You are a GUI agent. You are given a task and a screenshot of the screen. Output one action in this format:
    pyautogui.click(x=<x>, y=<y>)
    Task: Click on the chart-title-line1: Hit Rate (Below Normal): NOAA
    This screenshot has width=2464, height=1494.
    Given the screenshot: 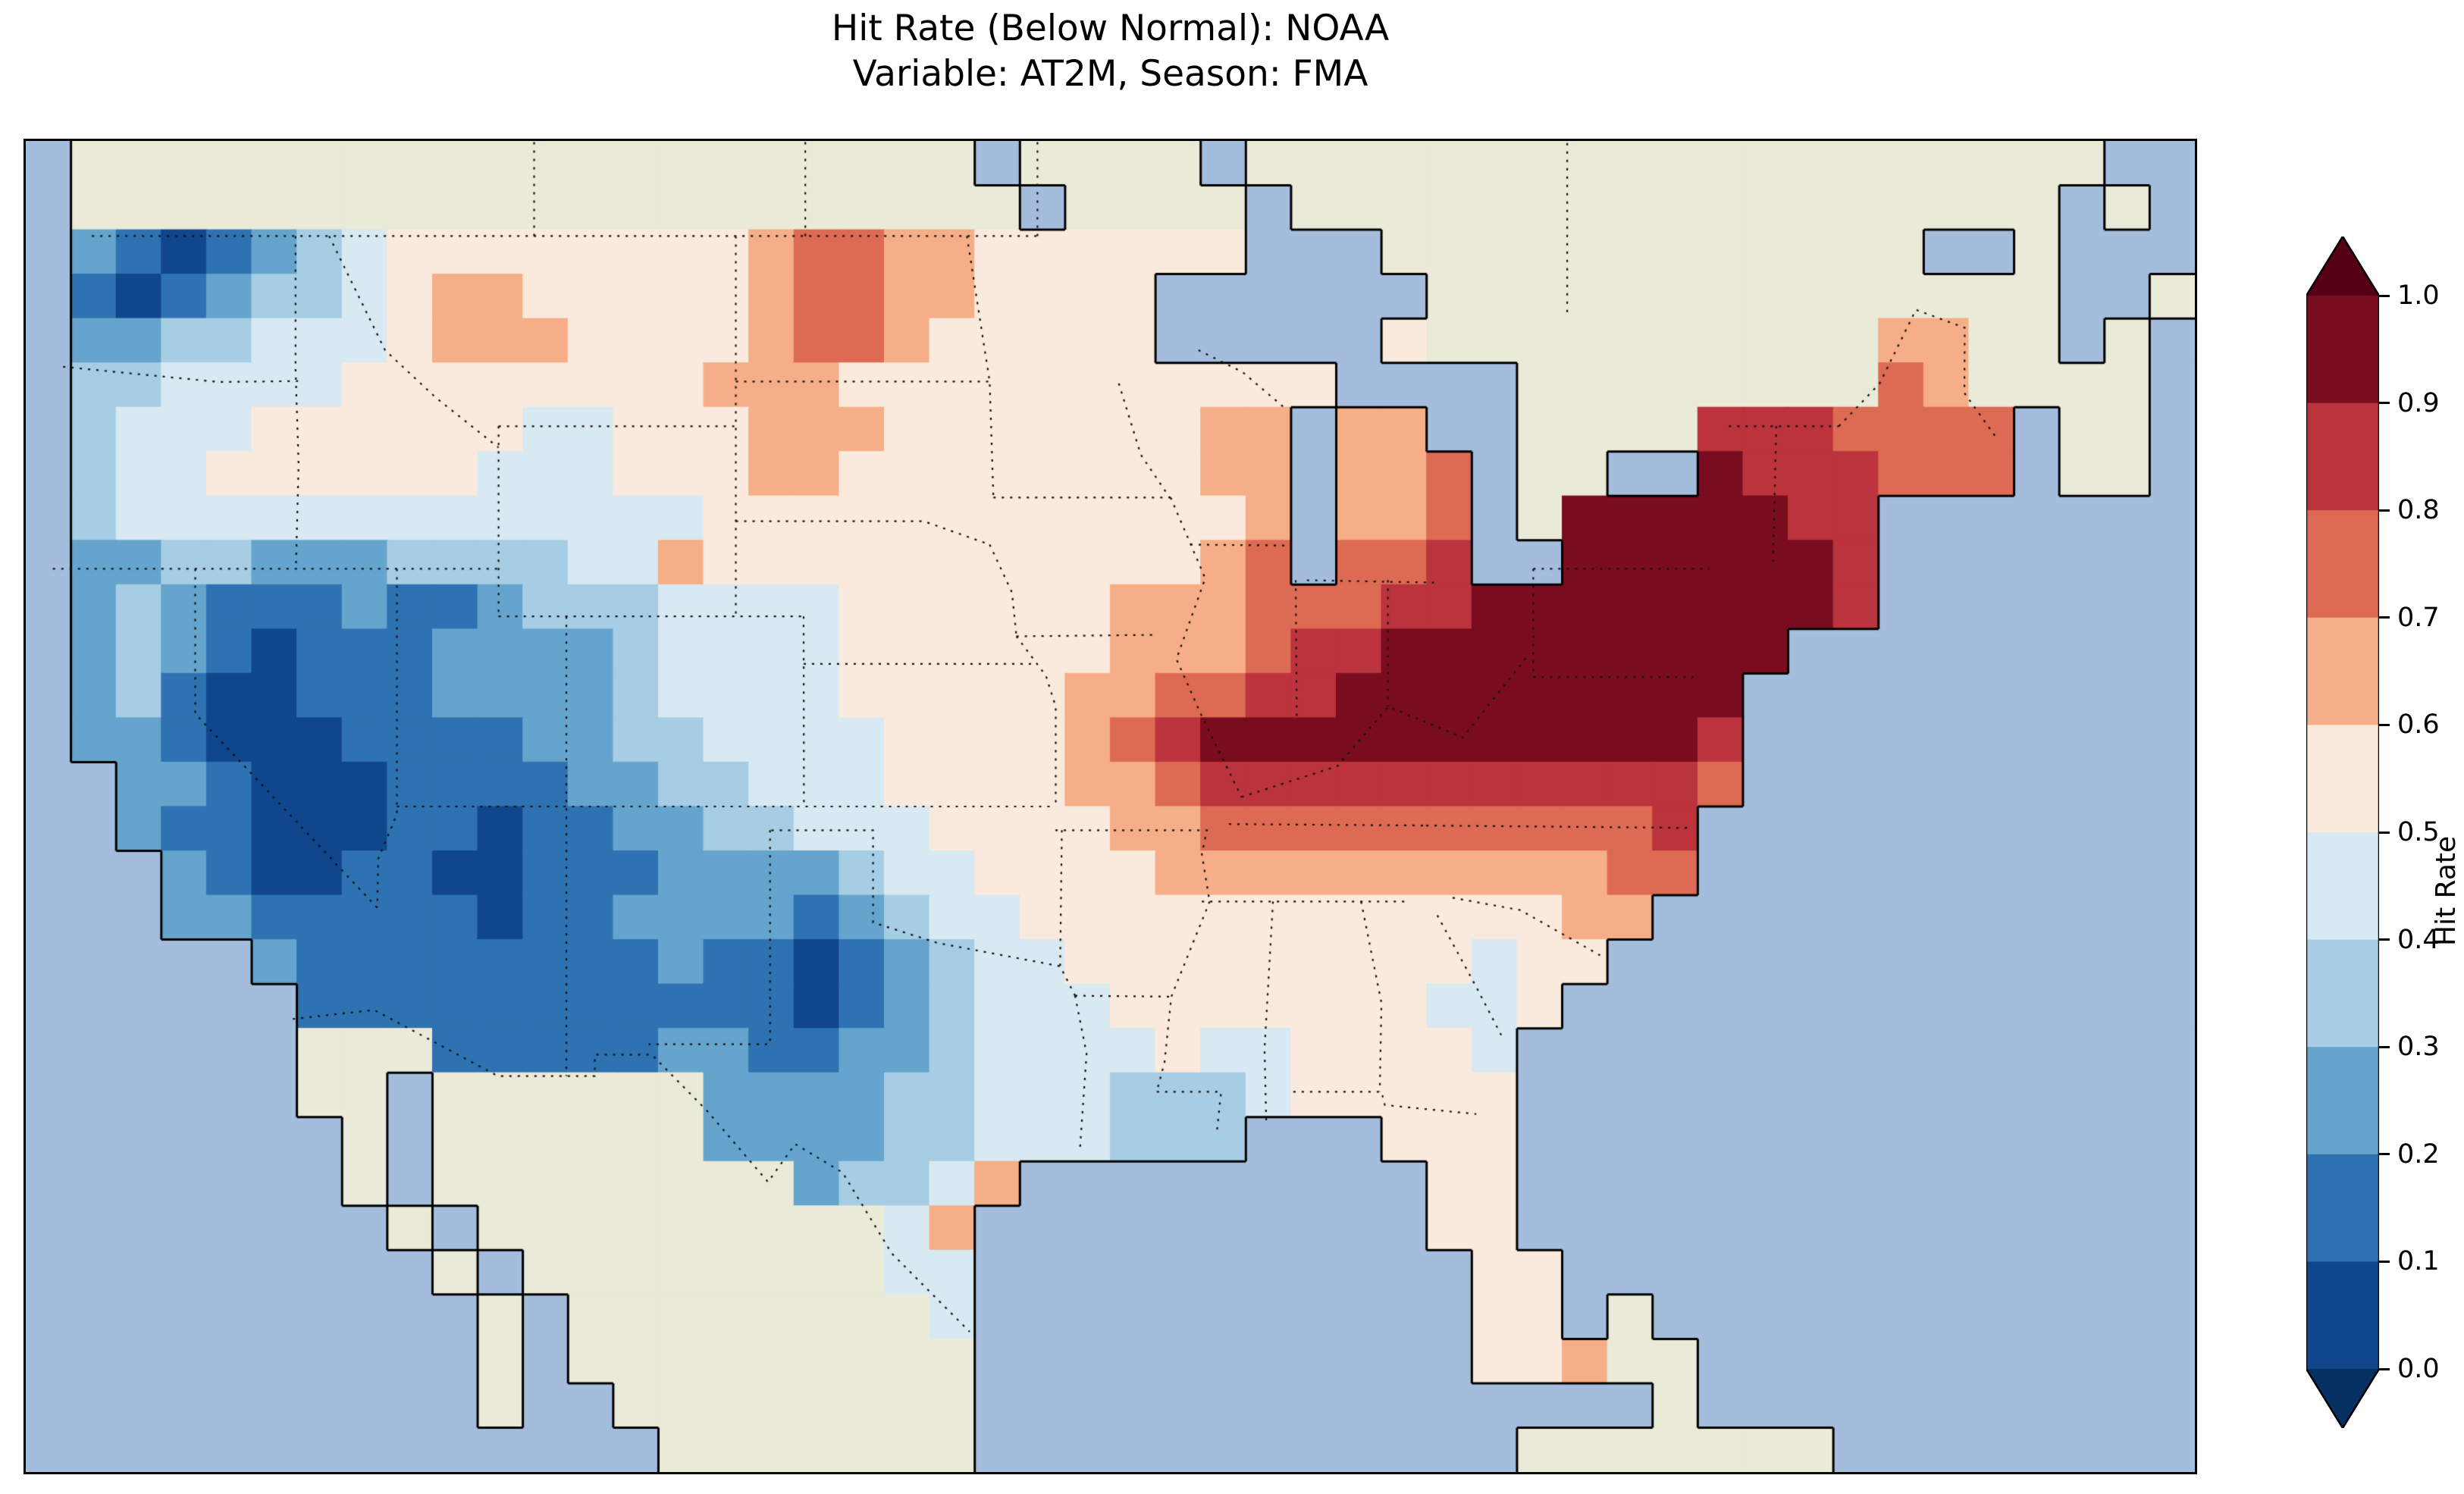 What is the action you would take?
    pyautogui.click(x=1111, y=28)
    